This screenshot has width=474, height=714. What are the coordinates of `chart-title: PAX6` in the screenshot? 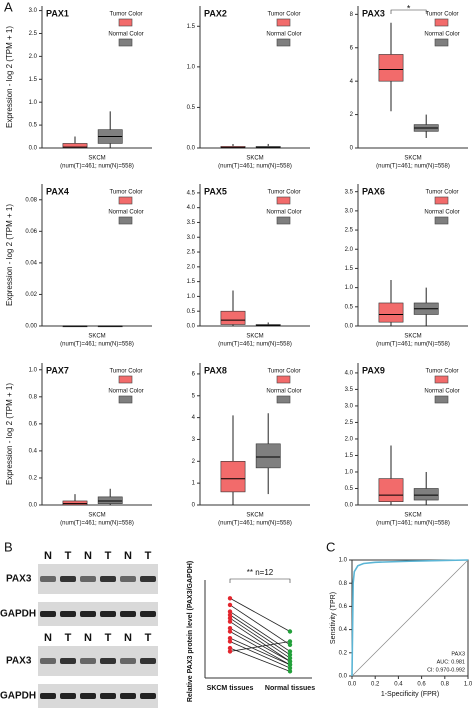 It's located at (373, 191).